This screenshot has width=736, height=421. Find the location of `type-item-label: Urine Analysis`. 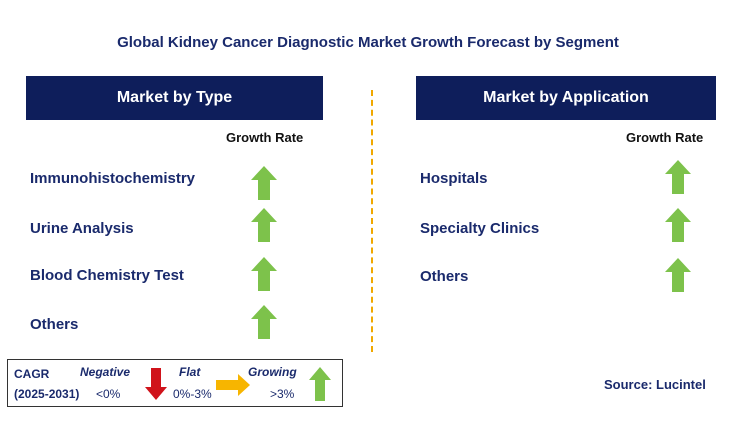

type-item-label: Urine Analysis is located at coordinates (82, 228).